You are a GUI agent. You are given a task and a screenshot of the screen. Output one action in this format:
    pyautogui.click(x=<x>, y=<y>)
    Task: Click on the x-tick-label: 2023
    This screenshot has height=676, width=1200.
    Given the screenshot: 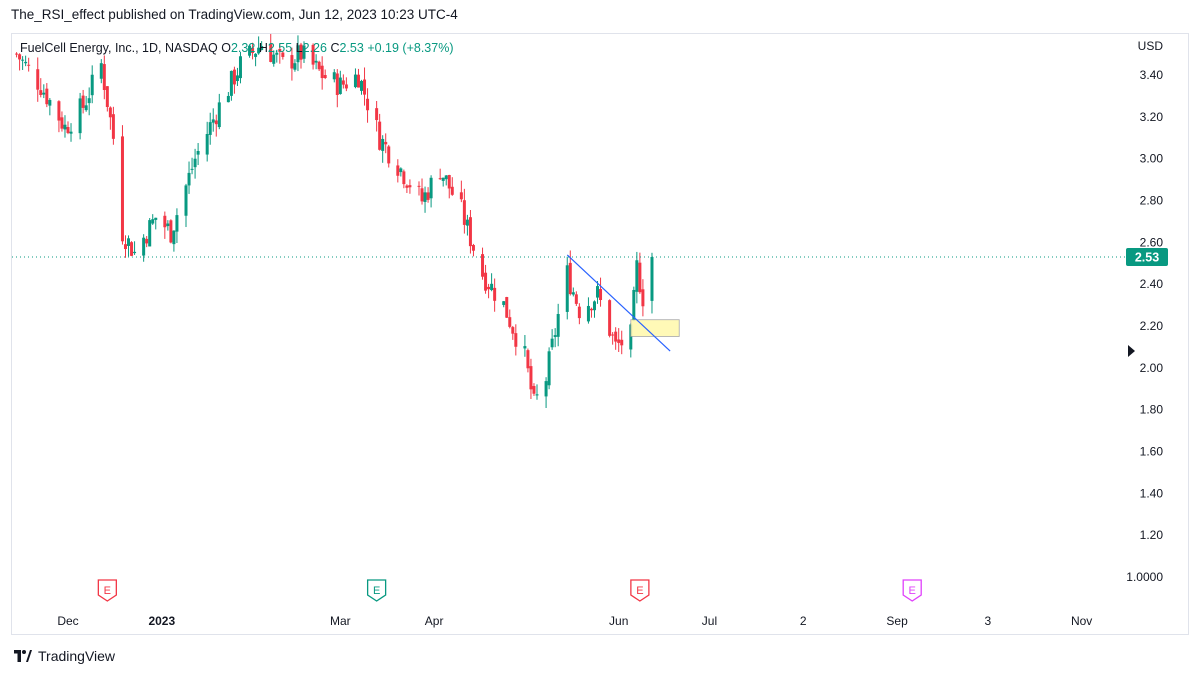 What is the action you would take?
    pyautogui.click(x=161, y=621)
    